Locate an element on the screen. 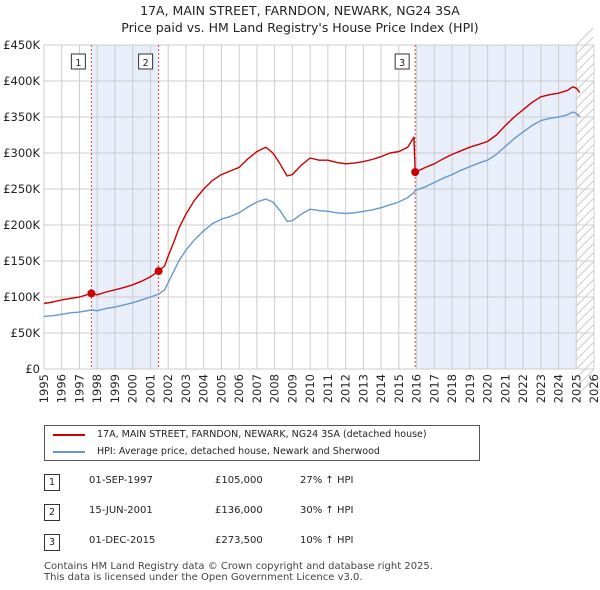 This screenshot has width=600, height=590. x-tick-label: 2011 is located at coordinates (328, 388).